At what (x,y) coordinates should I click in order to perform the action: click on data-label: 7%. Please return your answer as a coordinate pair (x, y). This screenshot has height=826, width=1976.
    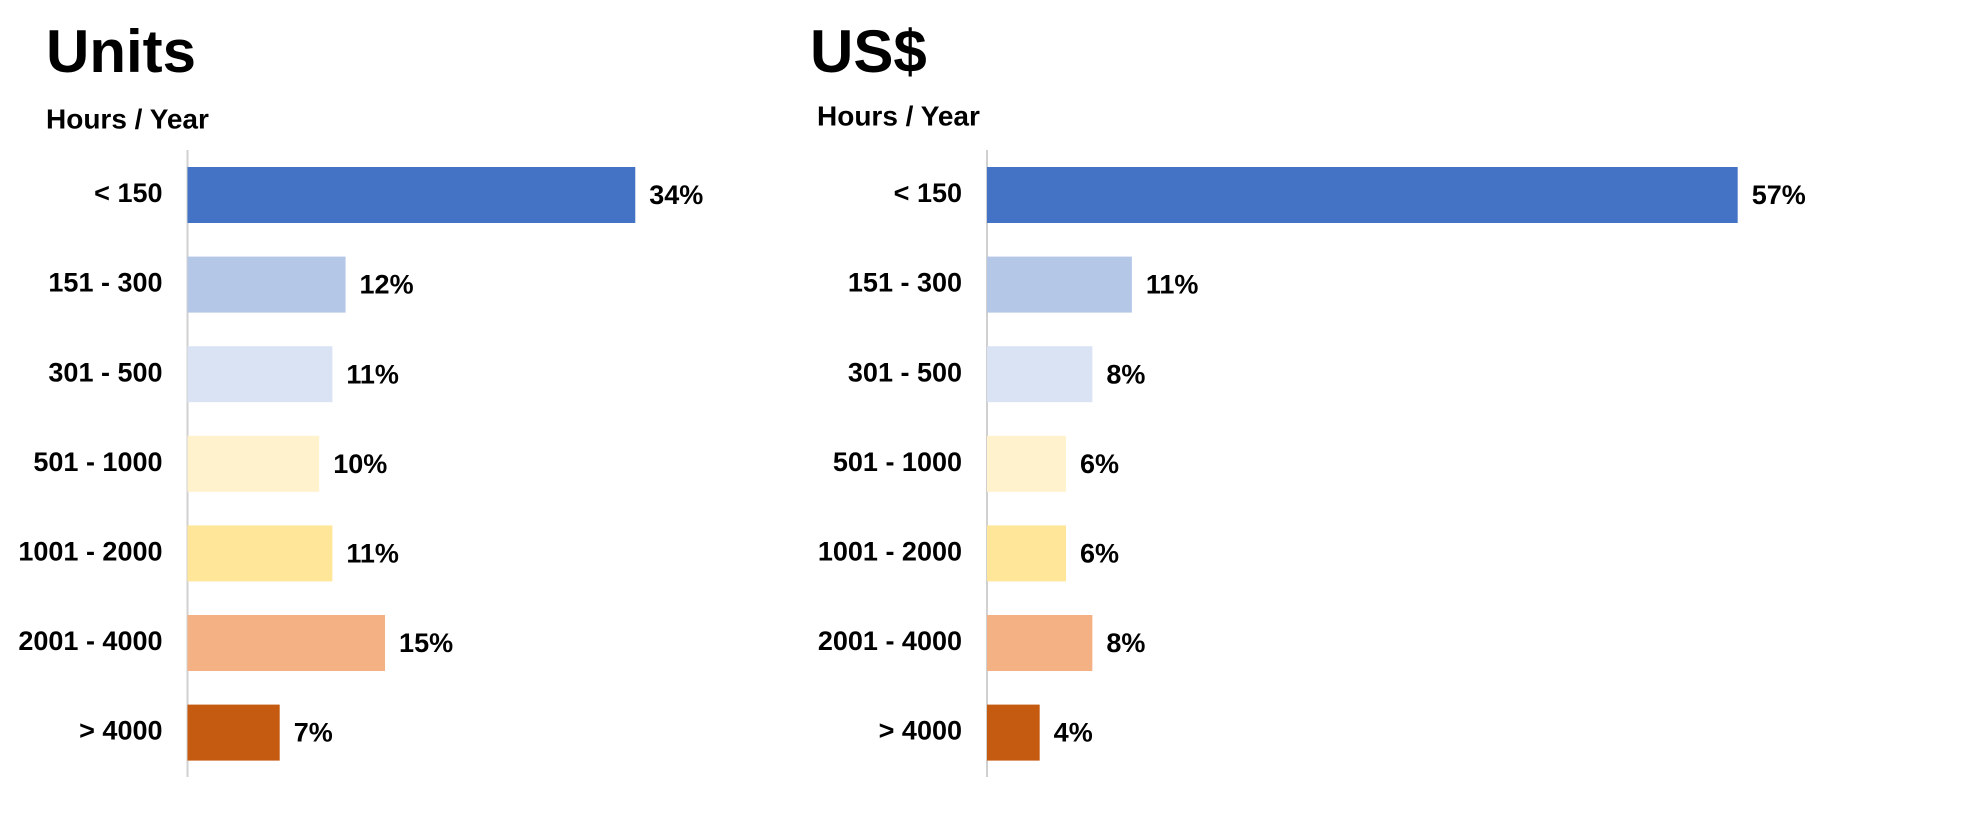
    Looking at the image, I should click on (313, 733).